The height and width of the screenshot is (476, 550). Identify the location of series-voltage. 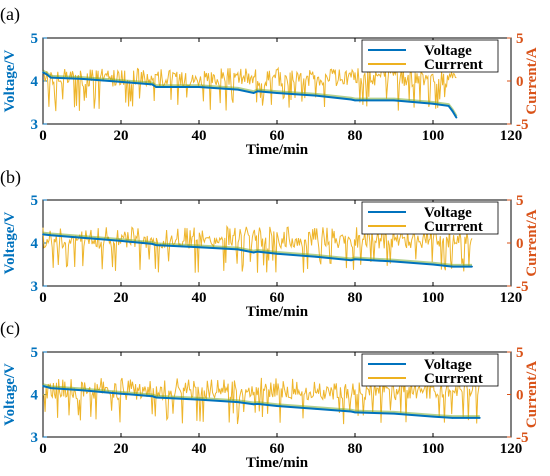
(257, 249).